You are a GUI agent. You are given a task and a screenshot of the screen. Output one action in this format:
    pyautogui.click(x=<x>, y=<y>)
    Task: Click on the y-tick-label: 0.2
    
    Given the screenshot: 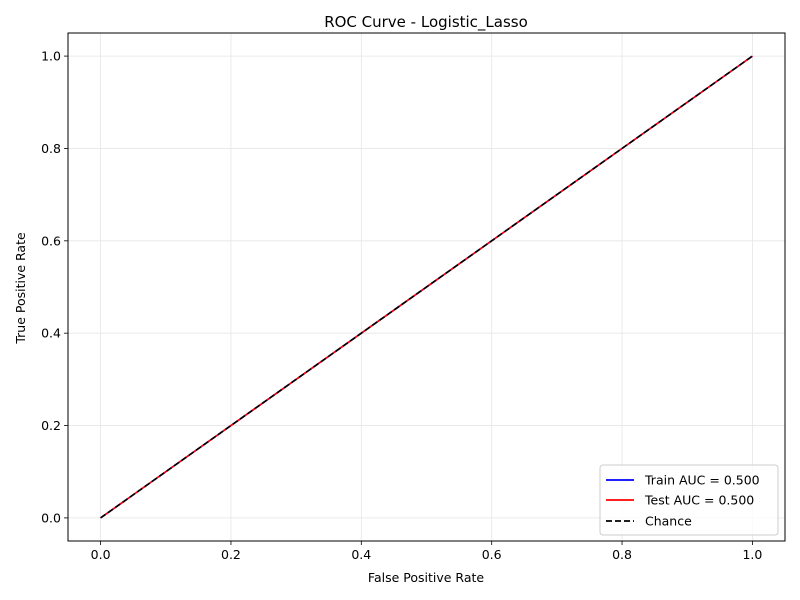 What is the action you would take?
    pyautogui.click(x=51, y=425)
    